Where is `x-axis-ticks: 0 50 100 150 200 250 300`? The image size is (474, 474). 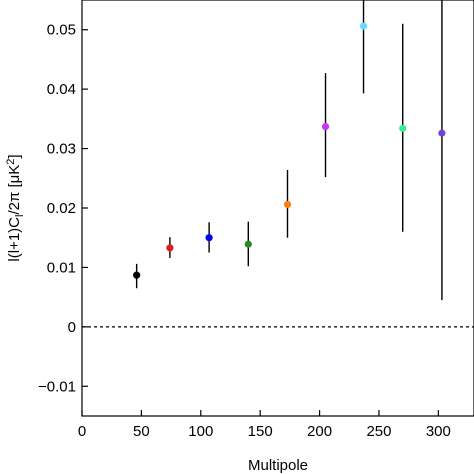 x-axis-ticks: 0 50 100 150 200 250 300 is located at coordinates (264, 425).